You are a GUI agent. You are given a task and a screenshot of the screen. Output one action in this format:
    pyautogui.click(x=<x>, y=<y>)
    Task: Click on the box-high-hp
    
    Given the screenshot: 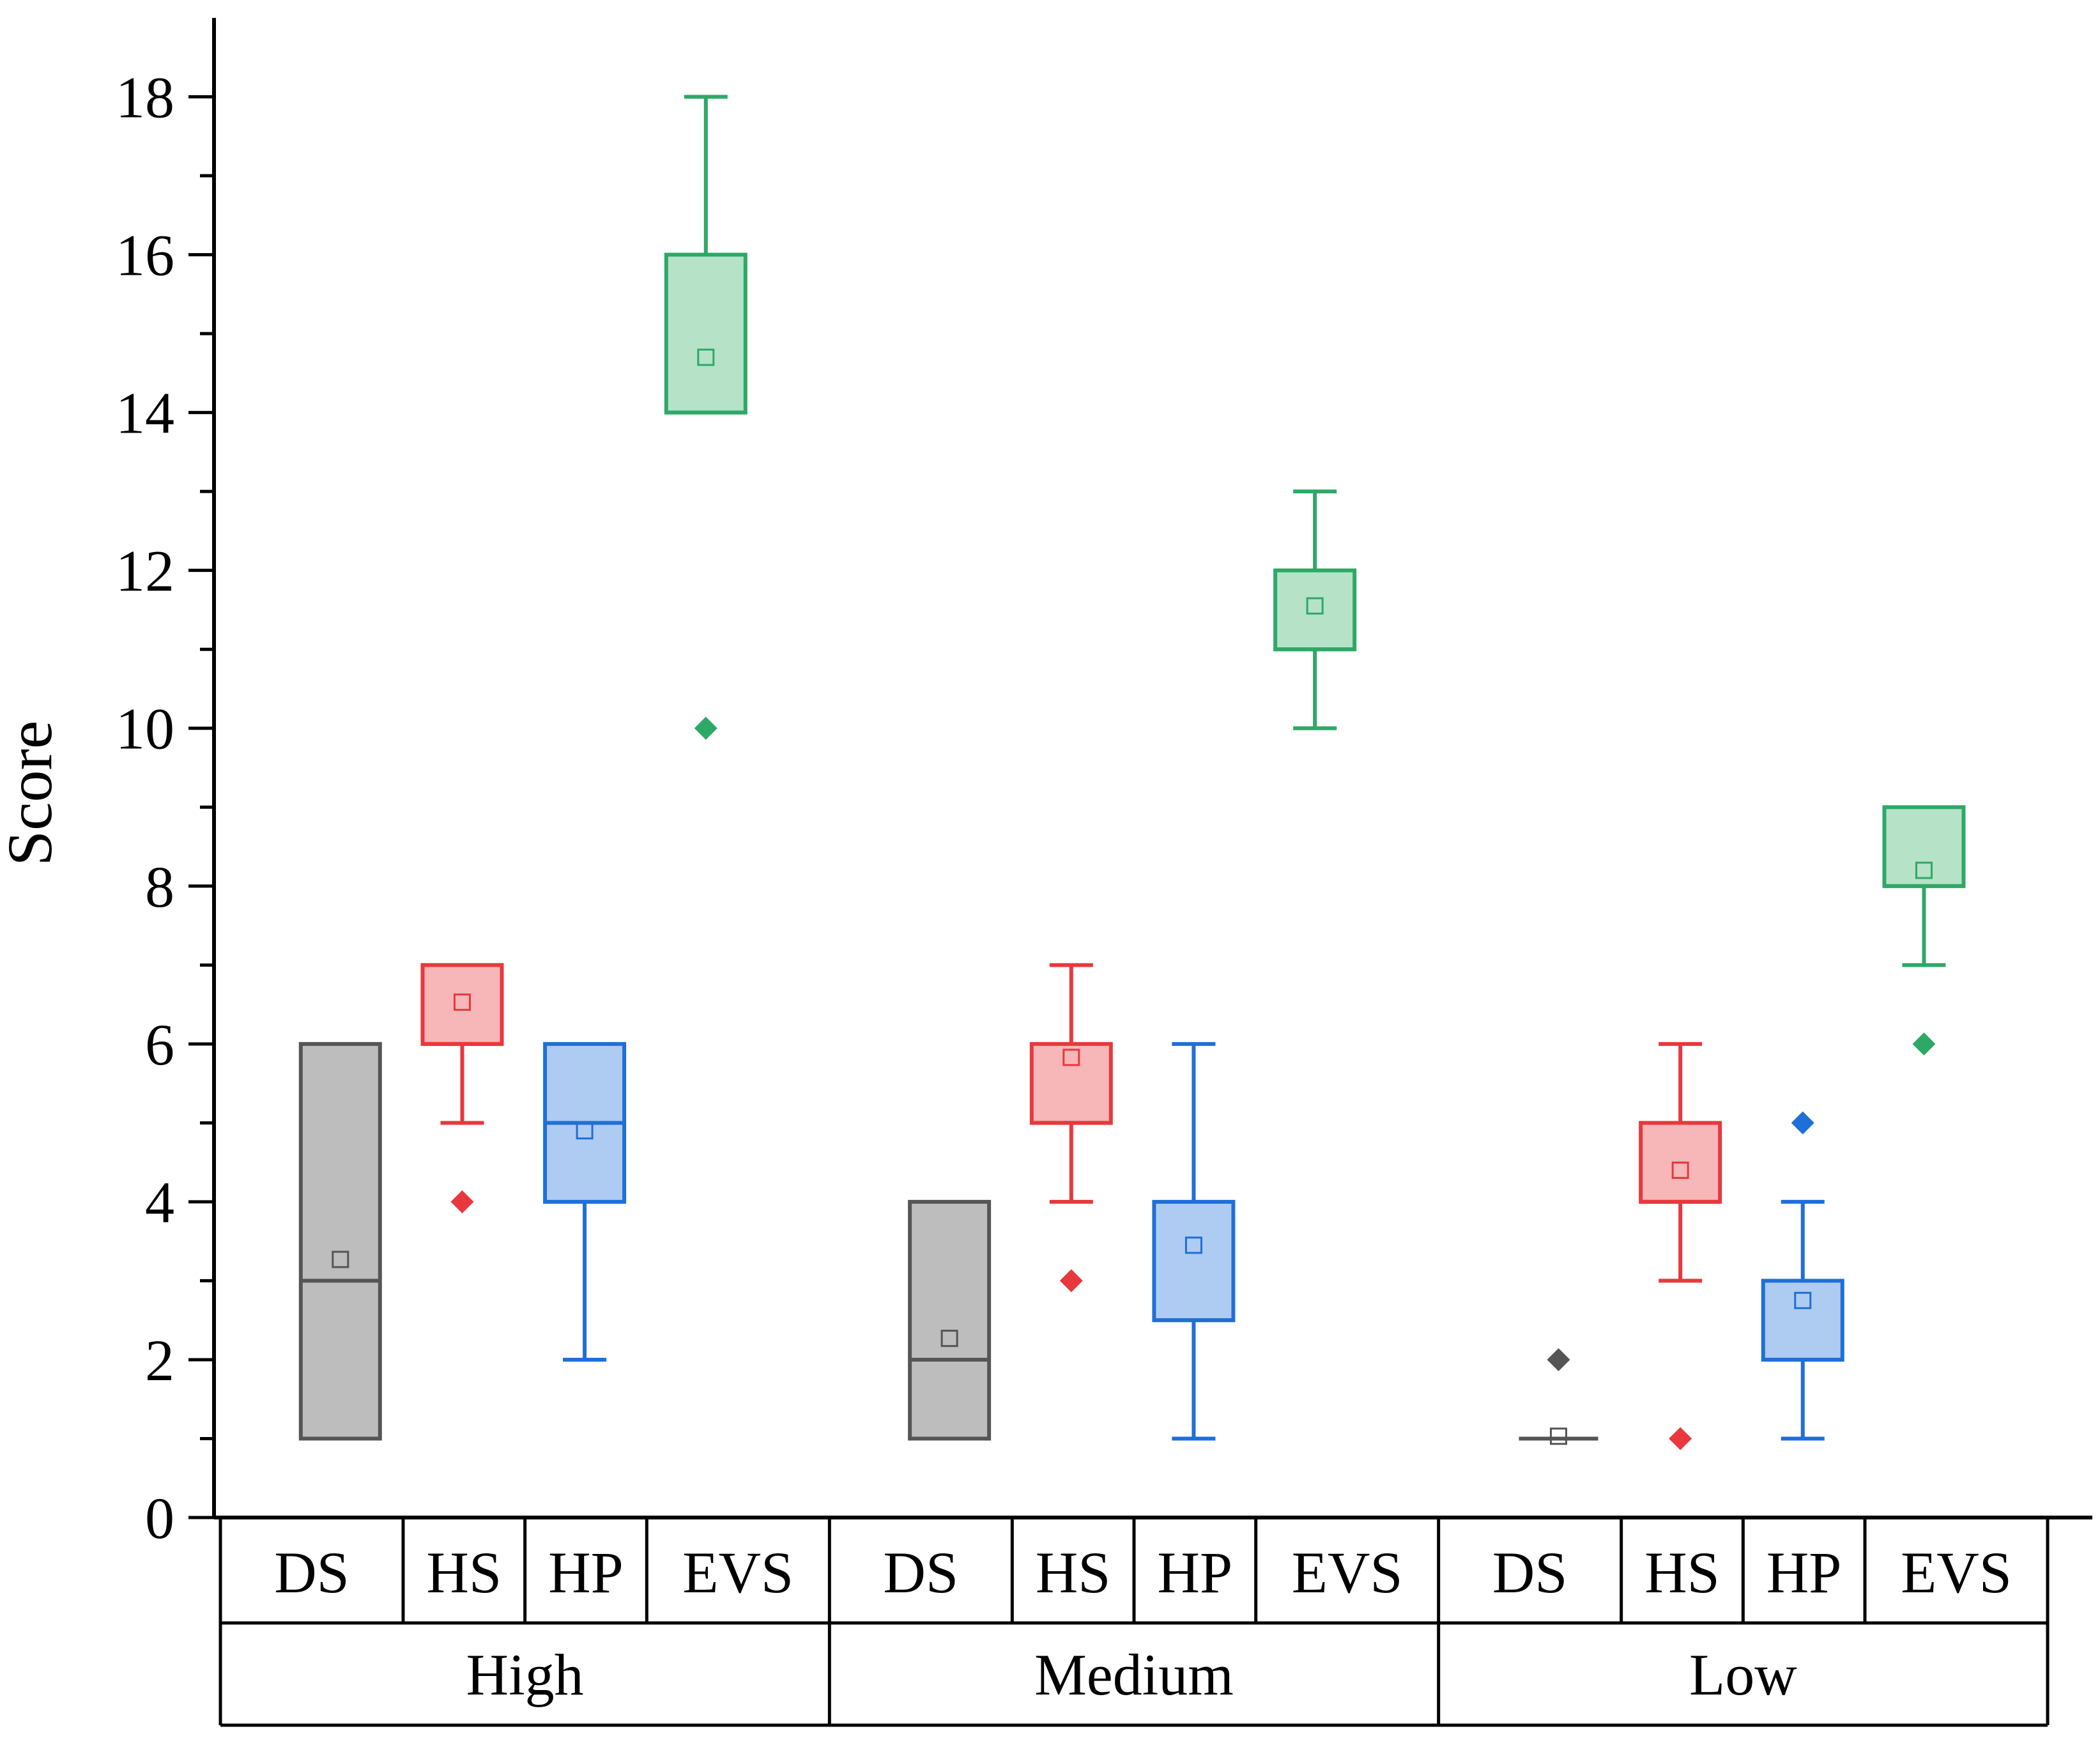 What is the action you would take?
    pyautogui.click(x=585, y=1202)
    